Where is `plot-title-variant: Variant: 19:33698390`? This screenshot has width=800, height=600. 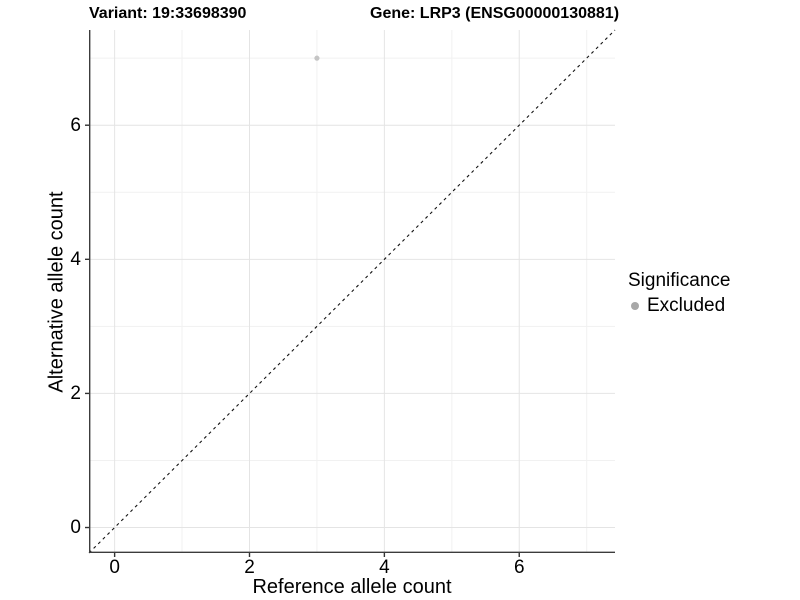 plot-title-variant: Variant: 19:33698390 is located at coordinates (168, 13).